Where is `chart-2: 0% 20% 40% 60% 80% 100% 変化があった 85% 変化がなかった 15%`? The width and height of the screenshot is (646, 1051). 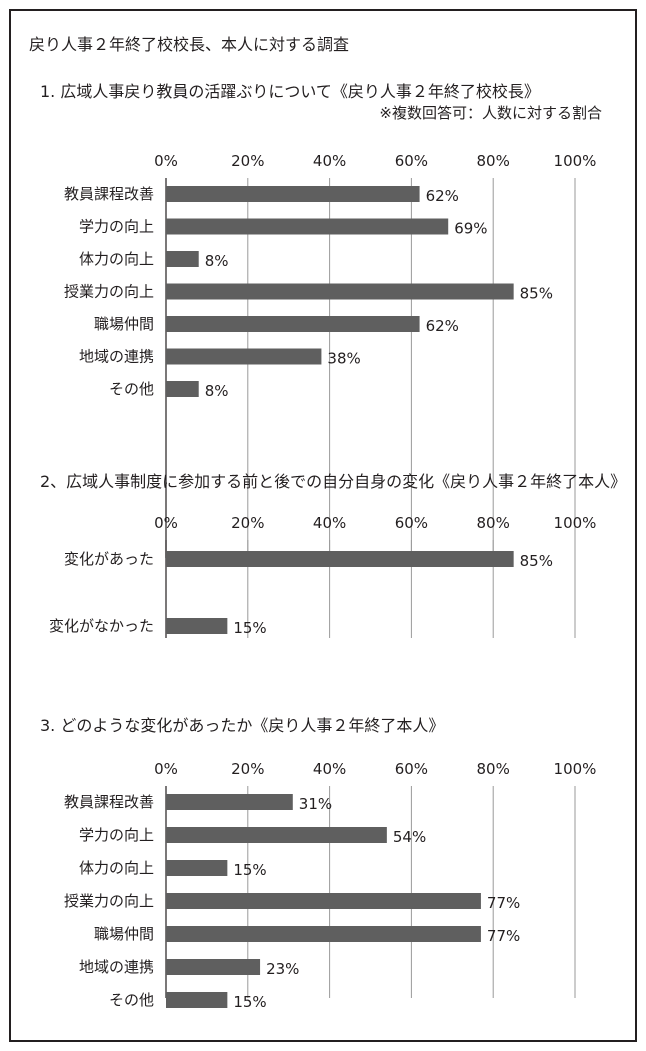 chart-2: 0% 20% 40% 60% 80% 100% 変化があった 85% 変化がなかった 15% is located at coordinates (323, 576).